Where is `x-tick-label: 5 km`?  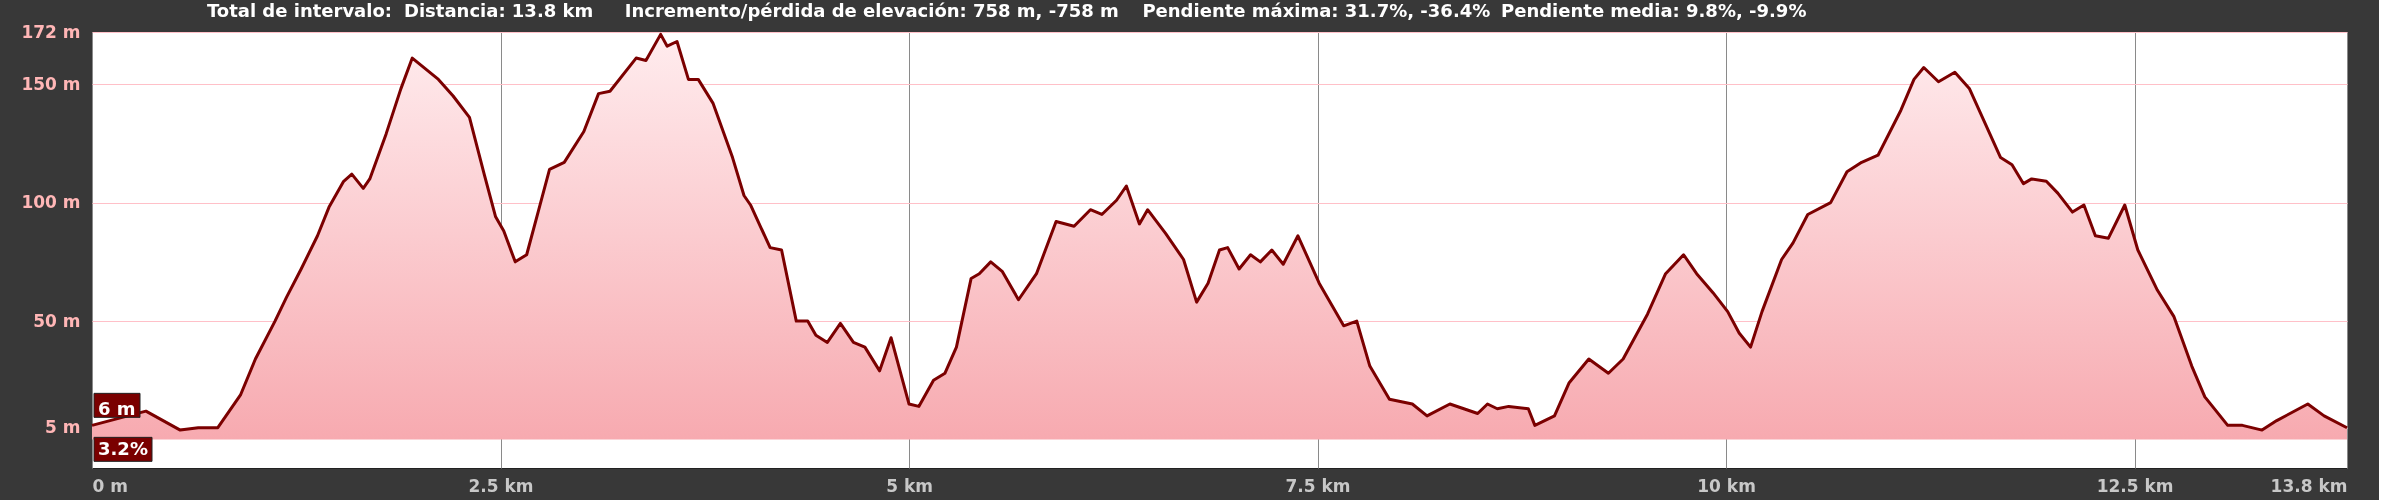 x-tick-label: 5 km is located at coordinates (909, 485).